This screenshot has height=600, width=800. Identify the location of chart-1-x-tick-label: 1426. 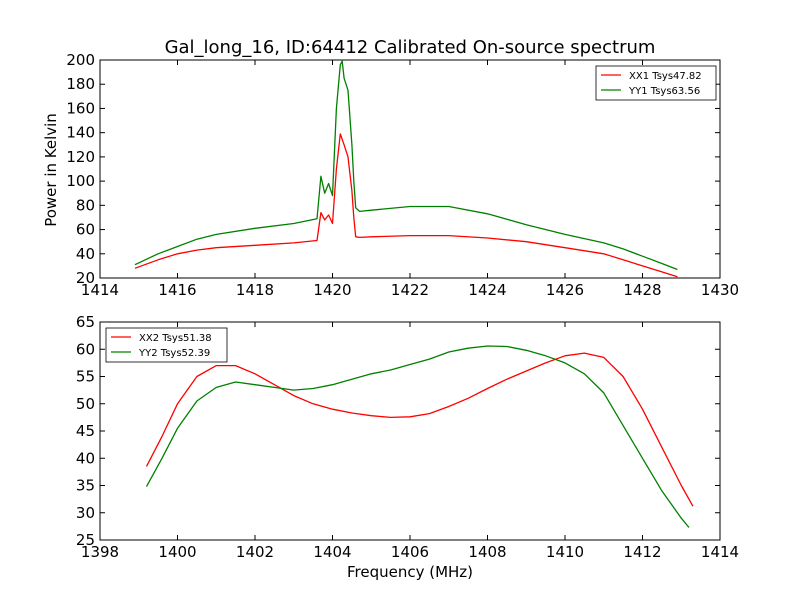
(565, 290).